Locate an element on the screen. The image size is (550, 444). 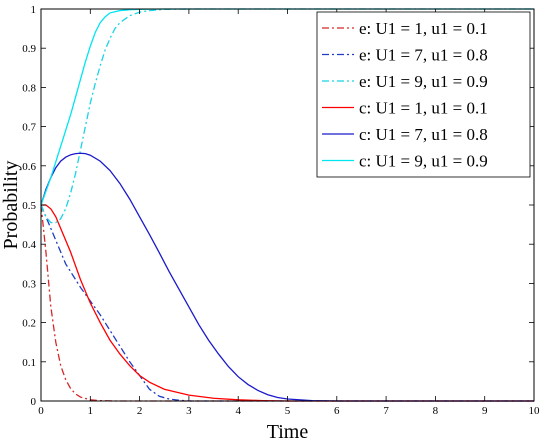
y-tick-label: 1 is located at coordinates (34, 10).